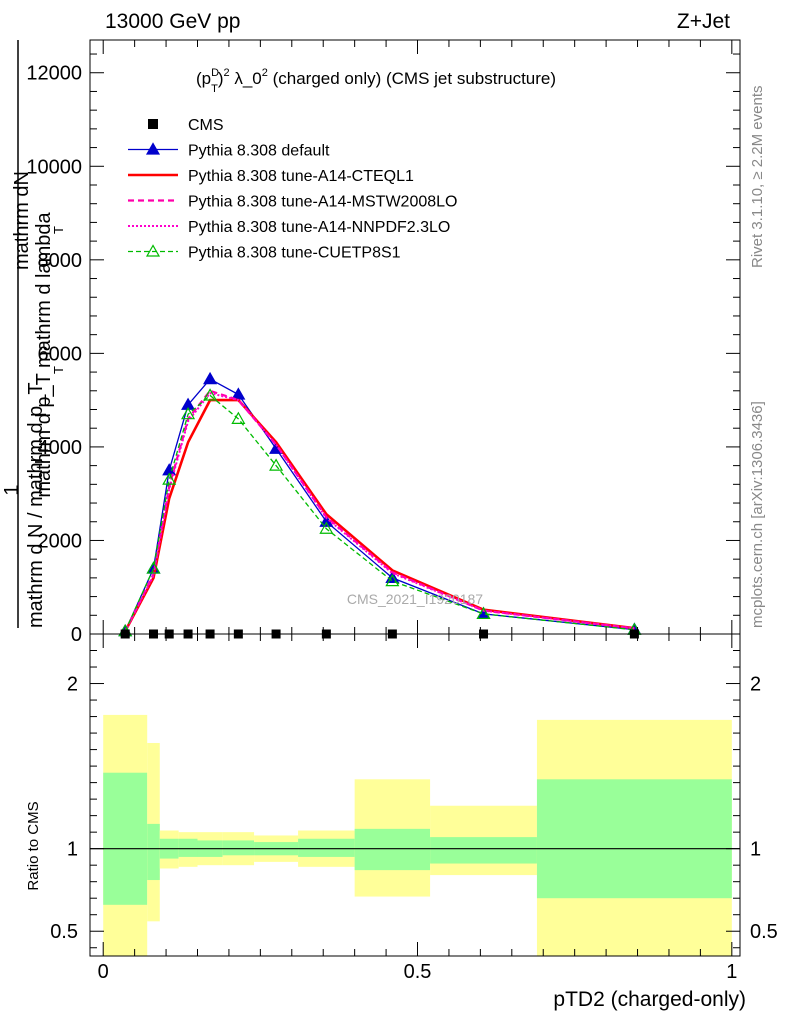 This screenshot has height=1024, width=786. Describe the element at coordinates (76, 635) in the screenshot. I see `main-y-tick-label: 0` at that location.